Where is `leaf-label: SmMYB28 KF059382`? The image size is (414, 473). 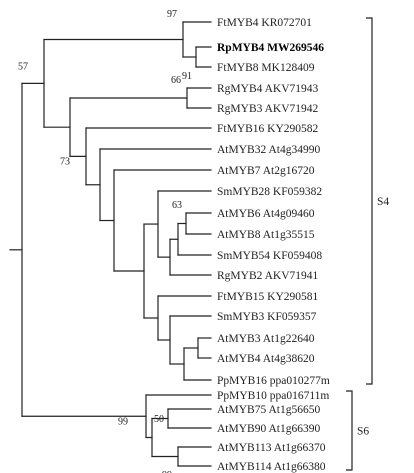 leaf-label: SmMYB28 KF059382 is located at coordinates (269, 192).